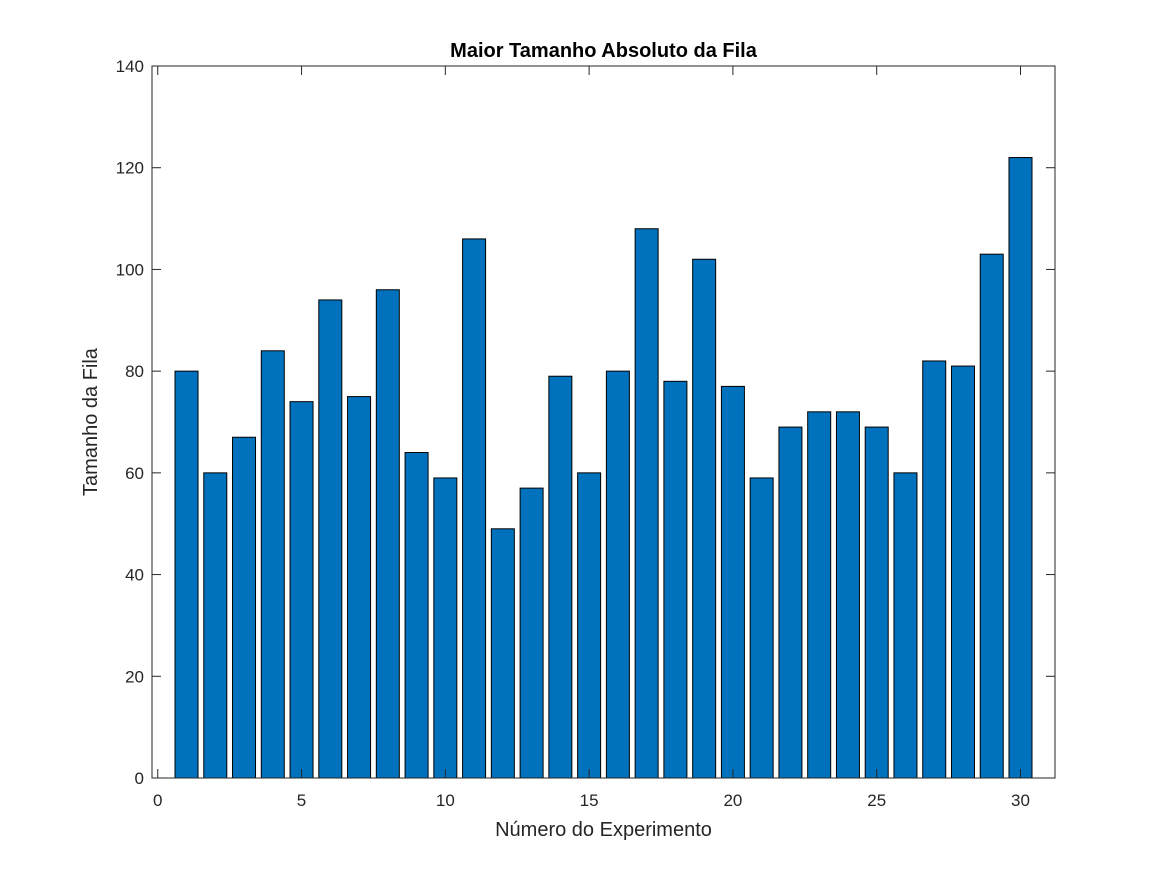 The width and height of the screenshot is (1167, 875). Describe the element at coordinates (604, 51) in the screenshot. I see `chart-title: Maior Tamanho Absoluto da Fila` at that location.